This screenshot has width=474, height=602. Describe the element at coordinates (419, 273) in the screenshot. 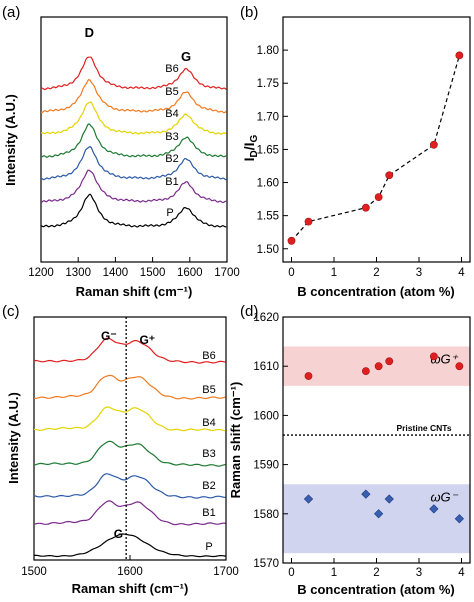

I see `panel-b-x-tick-label: 3` at that location.